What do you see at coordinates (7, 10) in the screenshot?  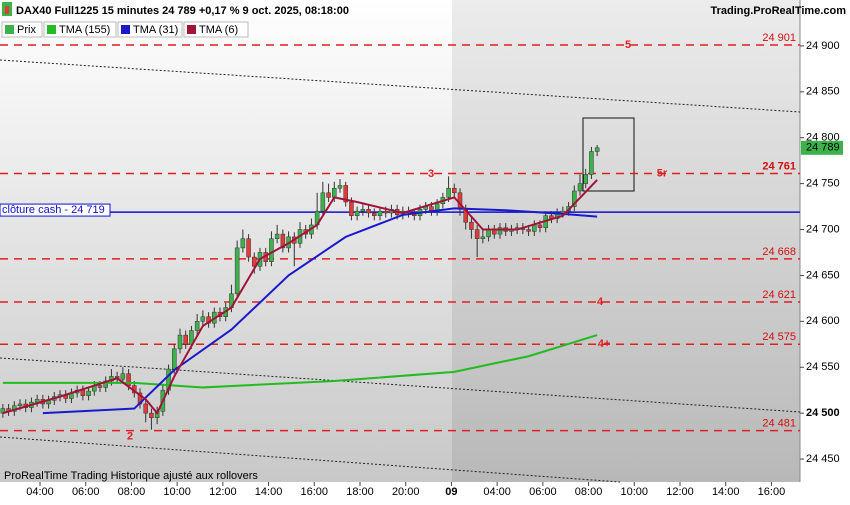 I see `header-icon` at bounding box center [7, 10].